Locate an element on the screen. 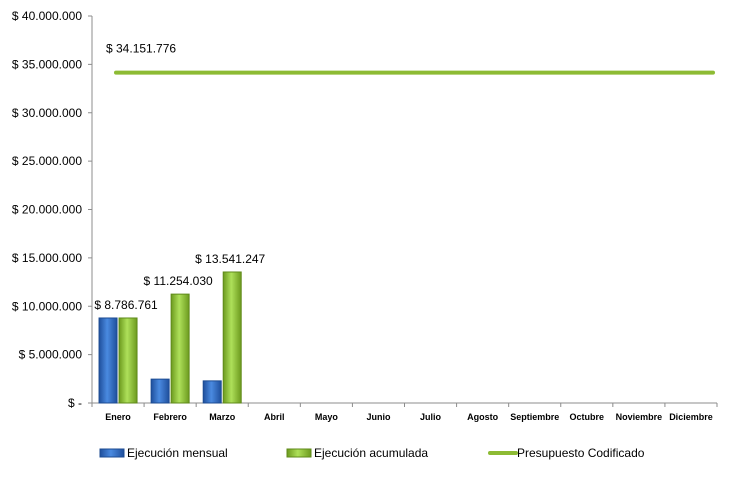 This screenshot has width=739, height=486. y-tick-label: $ 20.000.000 is located at coordinates (47, 210).